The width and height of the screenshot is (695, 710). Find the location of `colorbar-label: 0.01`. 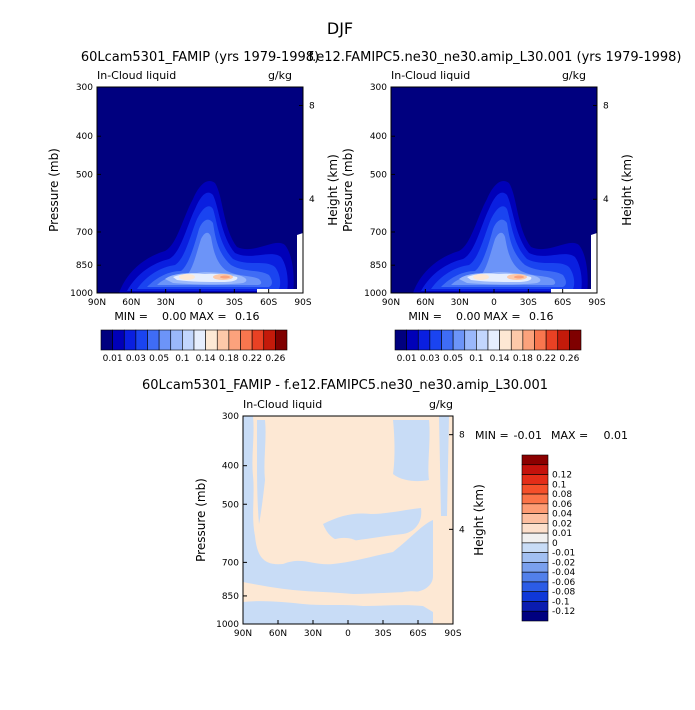

colorbar-label: 0.01 is located at coordinates (407, 359).